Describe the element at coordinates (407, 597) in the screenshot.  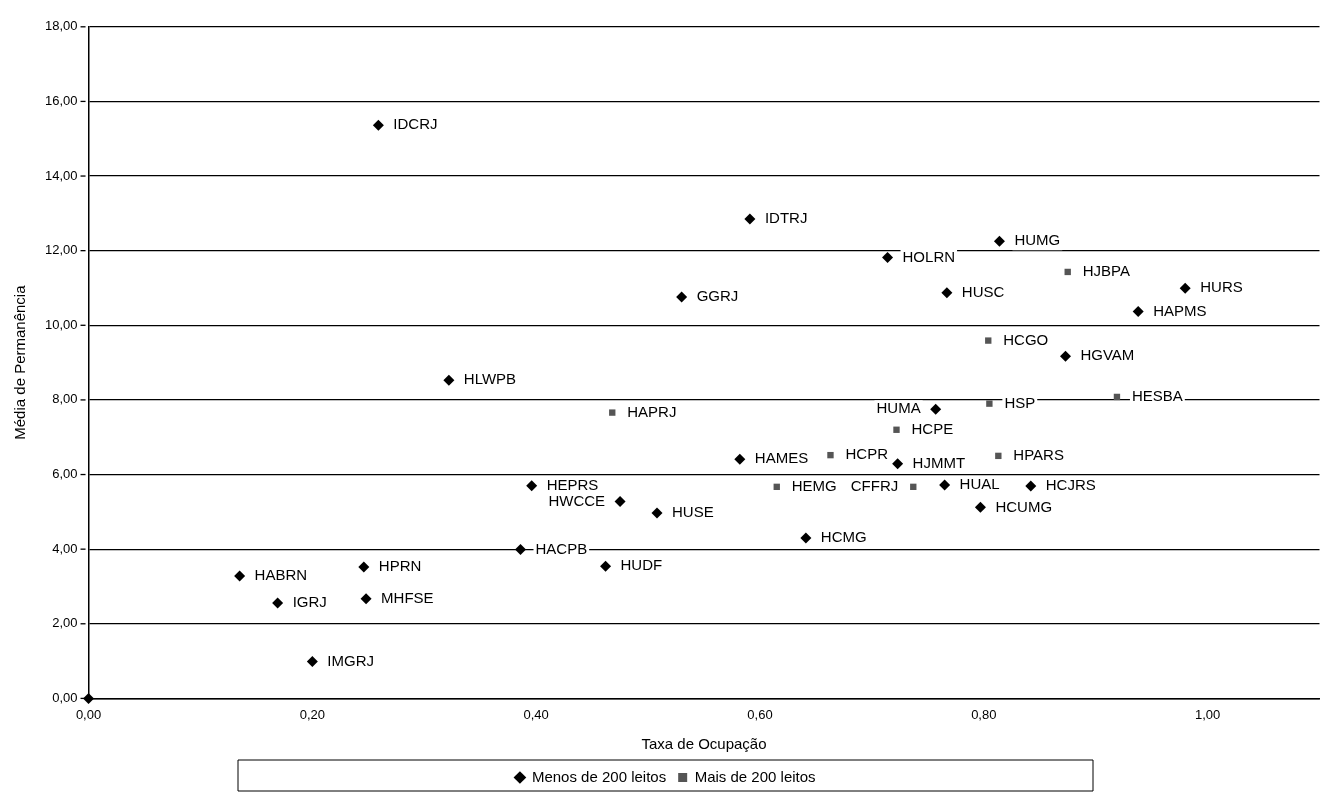
I see `annotation: MHFSE` at that location.